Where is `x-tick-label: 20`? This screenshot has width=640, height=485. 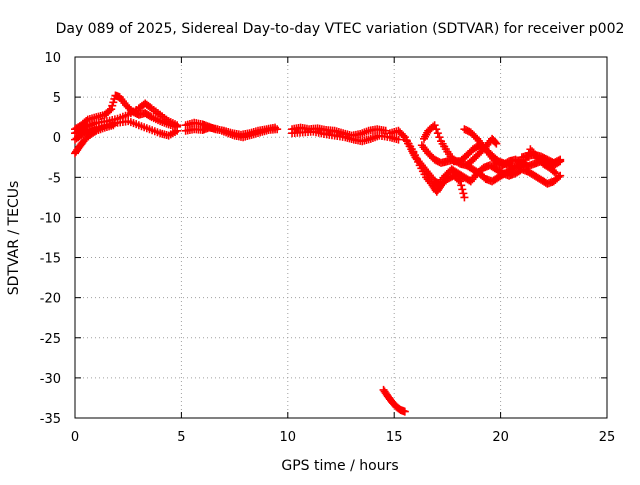
x-tick-label: 20 is located at coordinates (500, 437).